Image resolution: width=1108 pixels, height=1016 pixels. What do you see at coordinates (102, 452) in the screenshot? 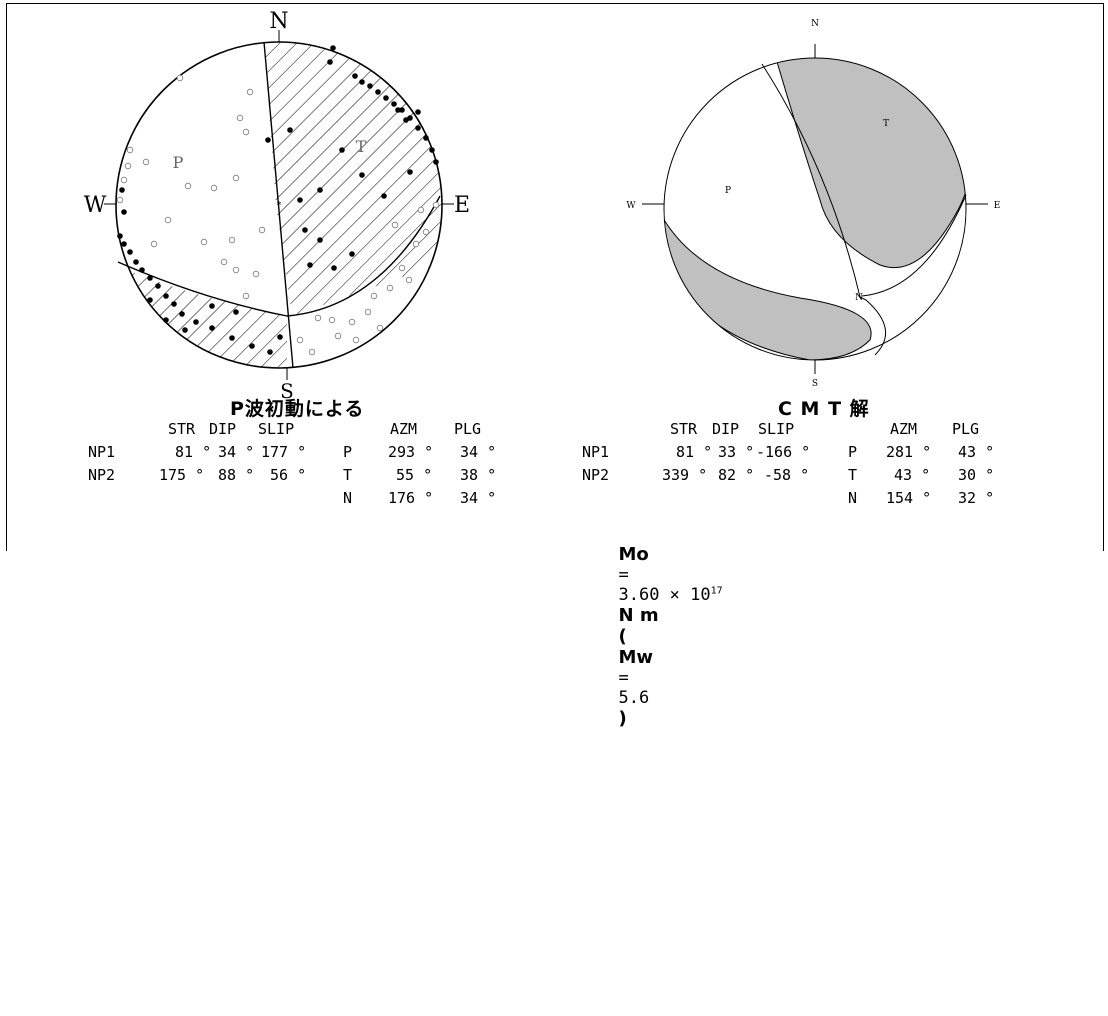
I see `row-name: NP1` at bounding box center [102, 452].